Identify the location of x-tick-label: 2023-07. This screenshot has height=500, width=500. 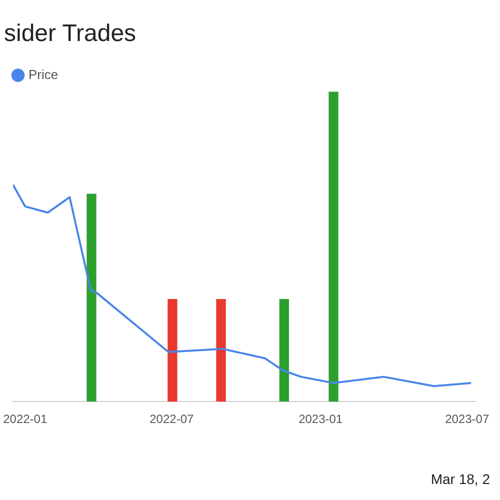
(467, 419).